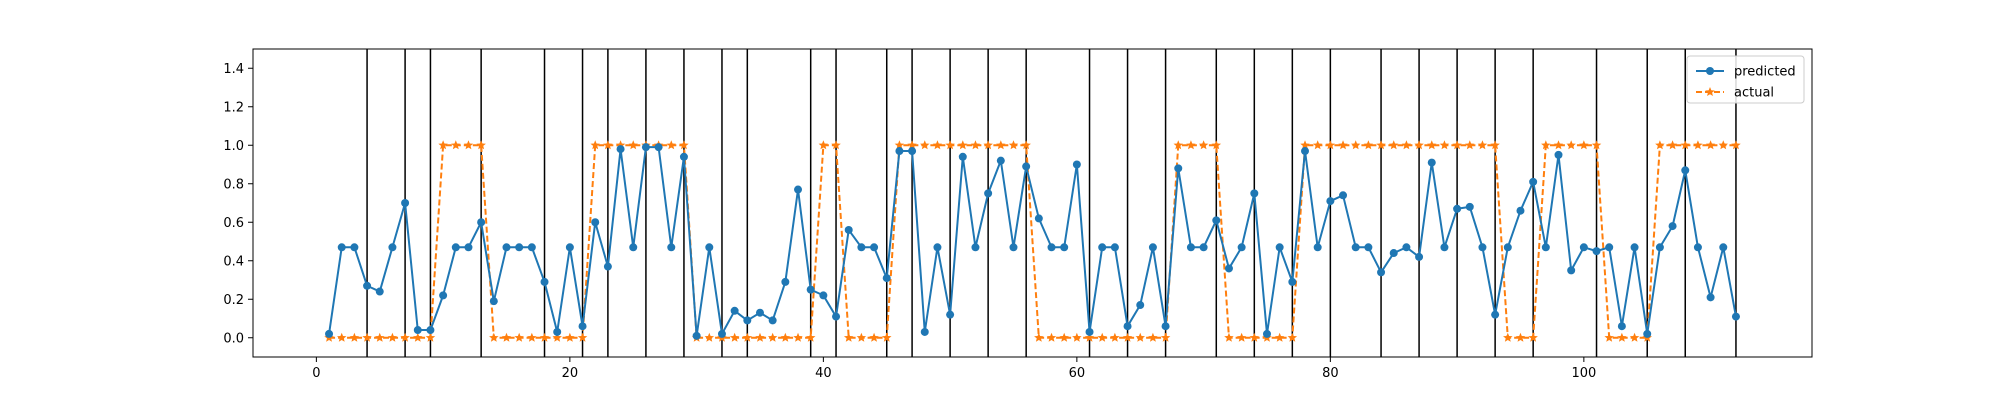 The height and width of the screenshot is (404, 2000). I want to click on x-tick-label: 40, so click(823, 373).